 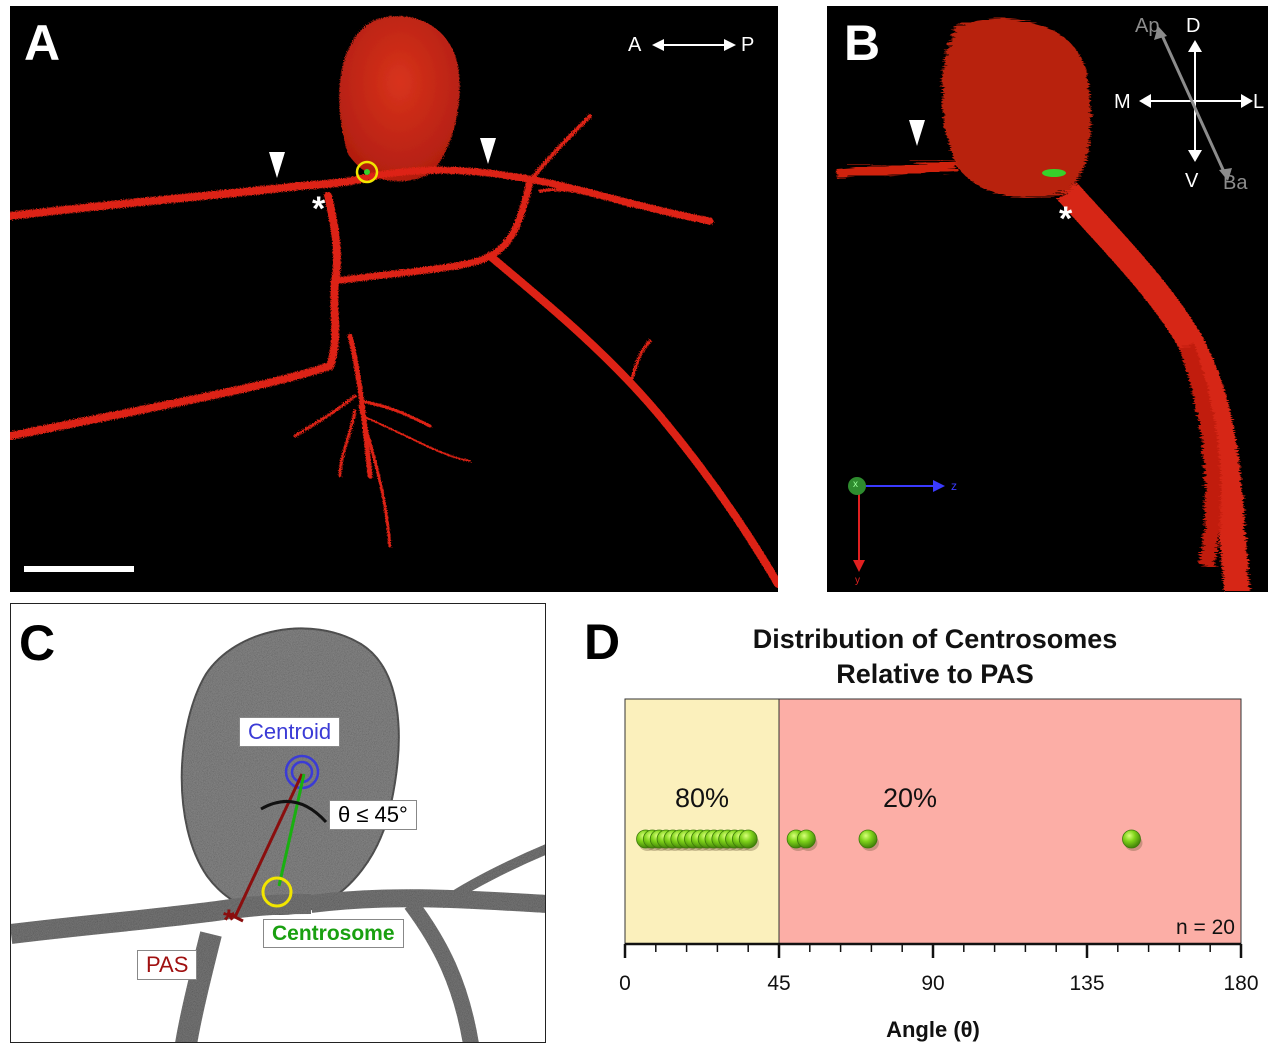 What do you see at coordinates (488, 151) in the screenshot?
I see `arrowhead-right-a` at bounding box center [488, 151].